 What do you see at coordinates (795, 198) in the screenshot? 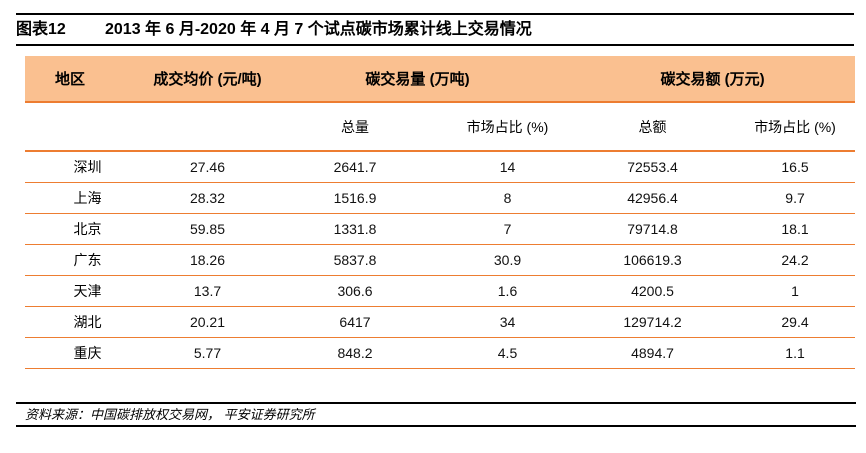
I see `table-cell: 9.7` at bounding box center [795, 198].